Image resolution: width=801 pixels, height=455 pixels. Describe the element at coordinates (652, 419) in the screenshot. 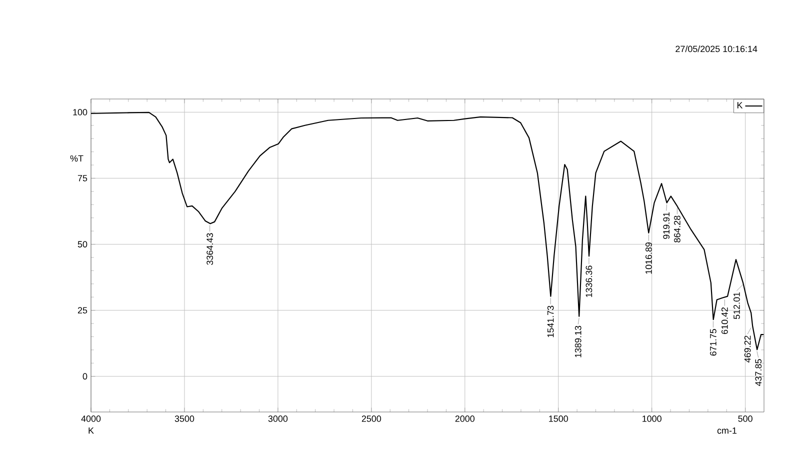

I see `x-tick-label: 1000` at that location.